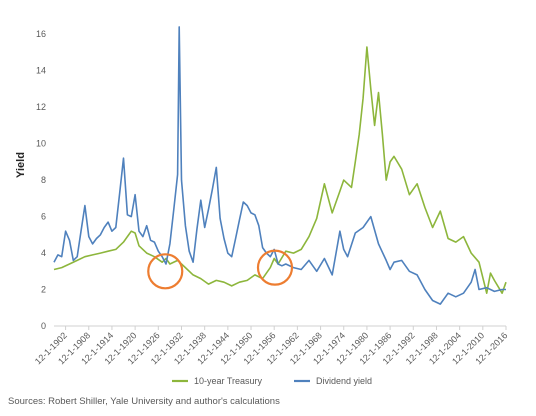 This screenshot has width=536, height=416. What do you see at coordinates (43, 253) in the screenshot?
I see `y-tick-label: 4` at bounding box center [43, 253].